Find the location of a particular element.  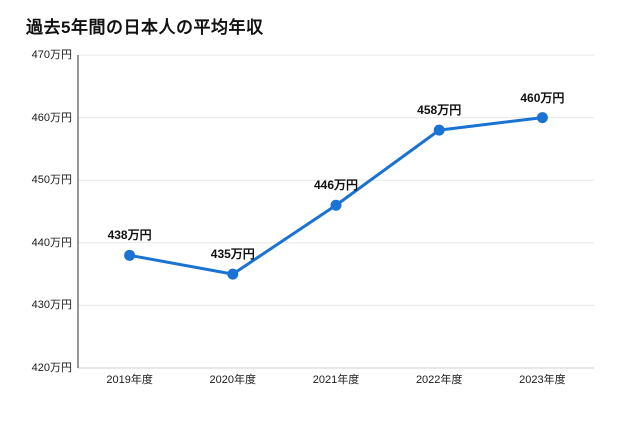

data-point-2021年度 is located at coordinates (336, 205).